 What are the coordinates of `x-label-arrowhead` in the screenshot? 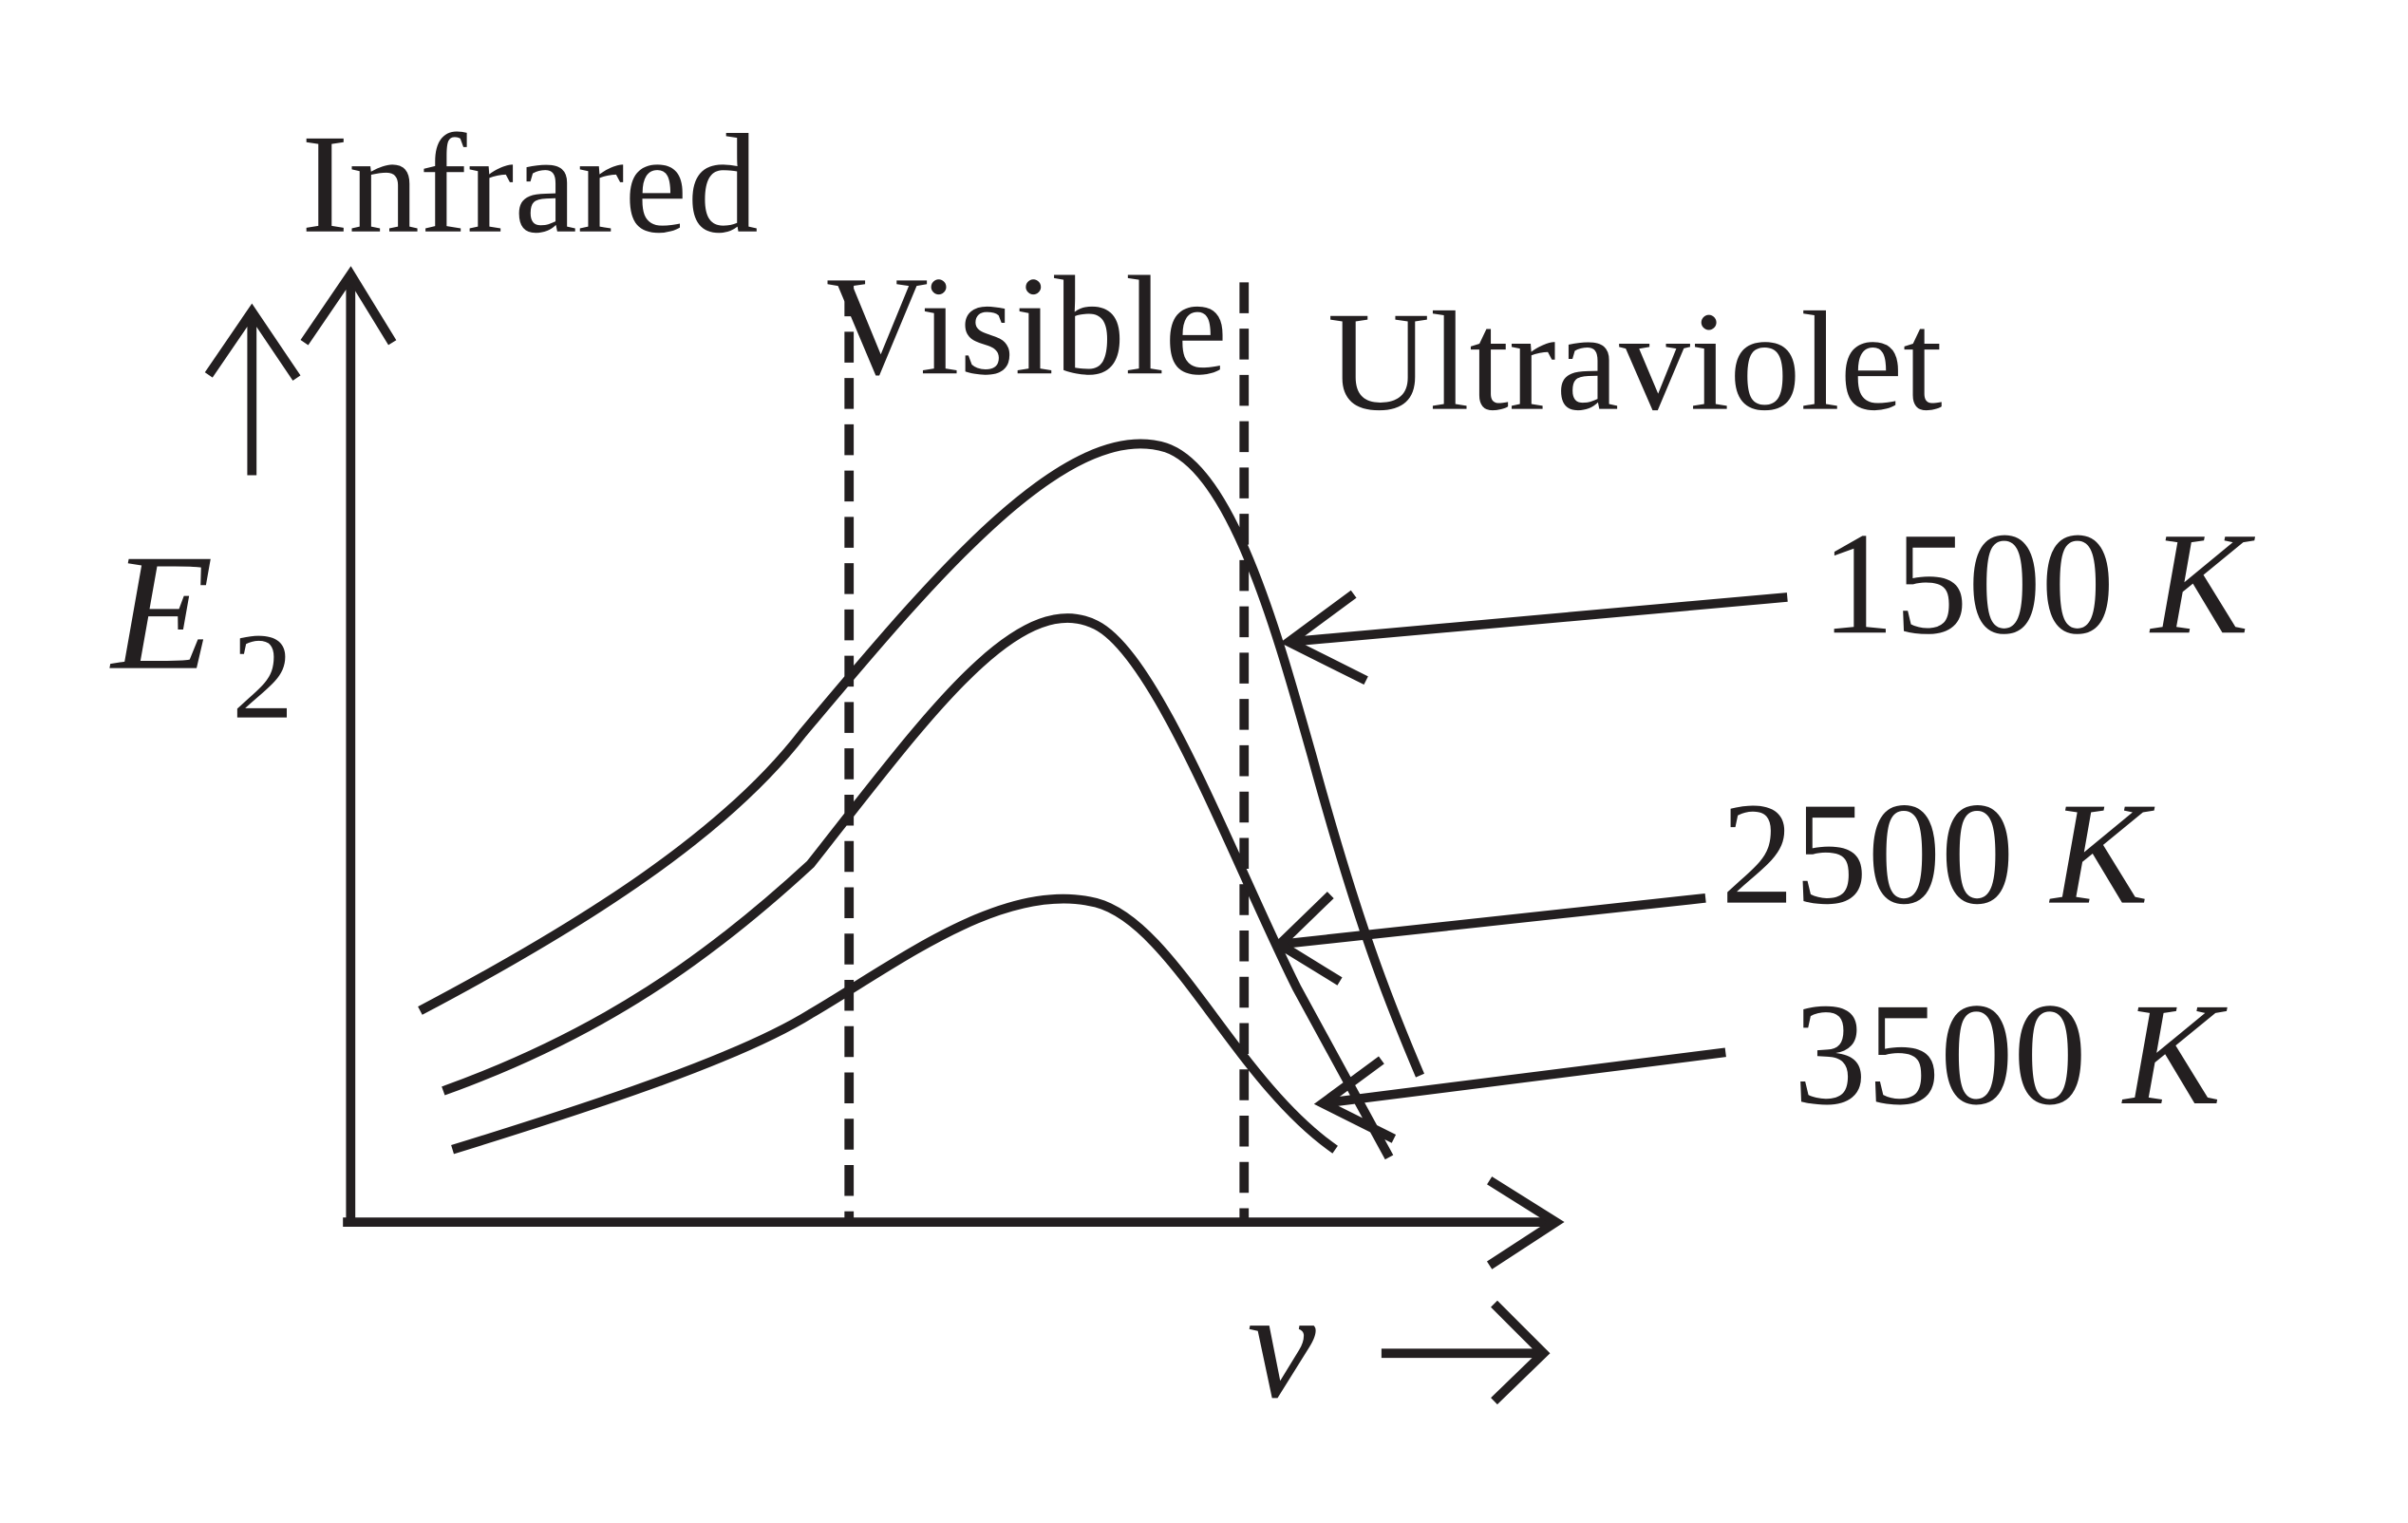 It's located at (1521, 1352).